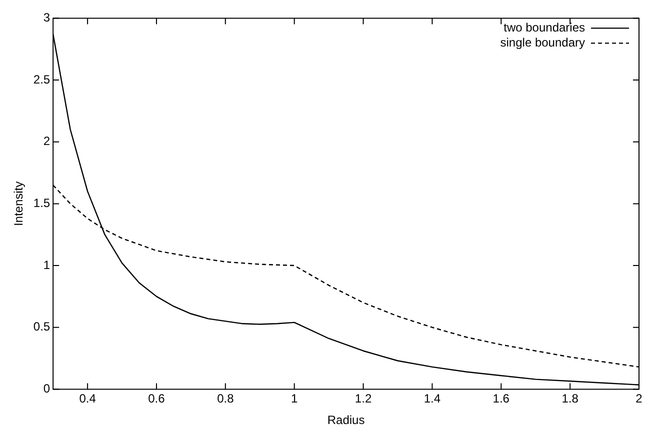 The width and height of the screenshot is (657, 440). Describe the element at coordinates (157, 399) in the screenshot. I see `x-tick-label: 0.6` at that location.